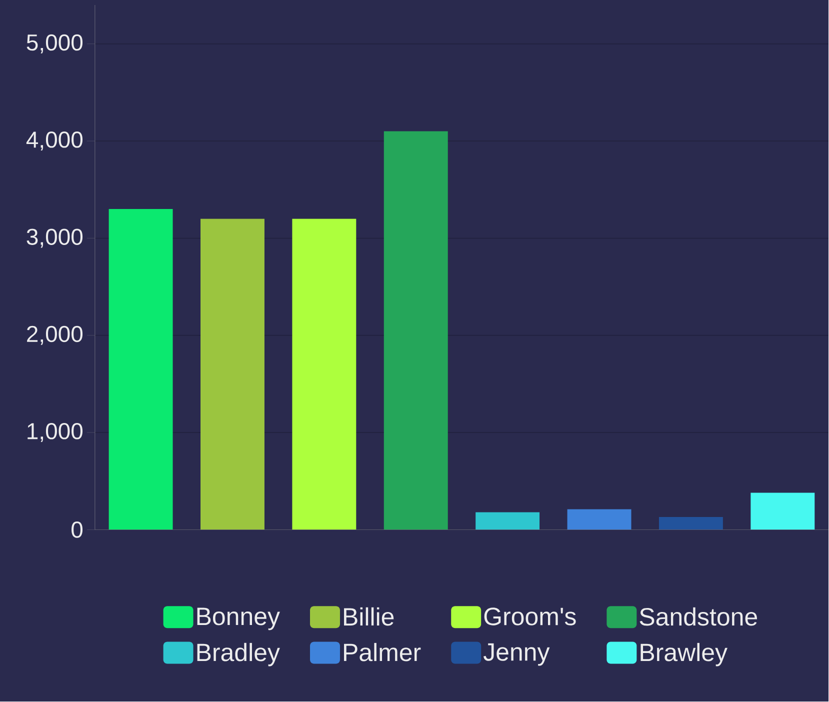  What do you see at coordinates (699, 617) in the screenshot?
I see `legend-label: Sandstone` at bounding box center [699, 617].